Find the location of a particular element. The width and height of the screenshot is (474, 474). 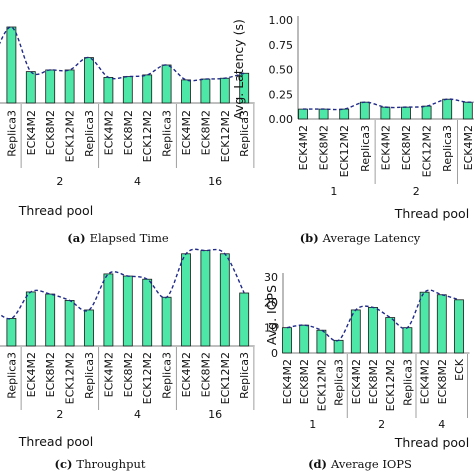

y-tick-label: 10 is located at coordinates (271, 328).